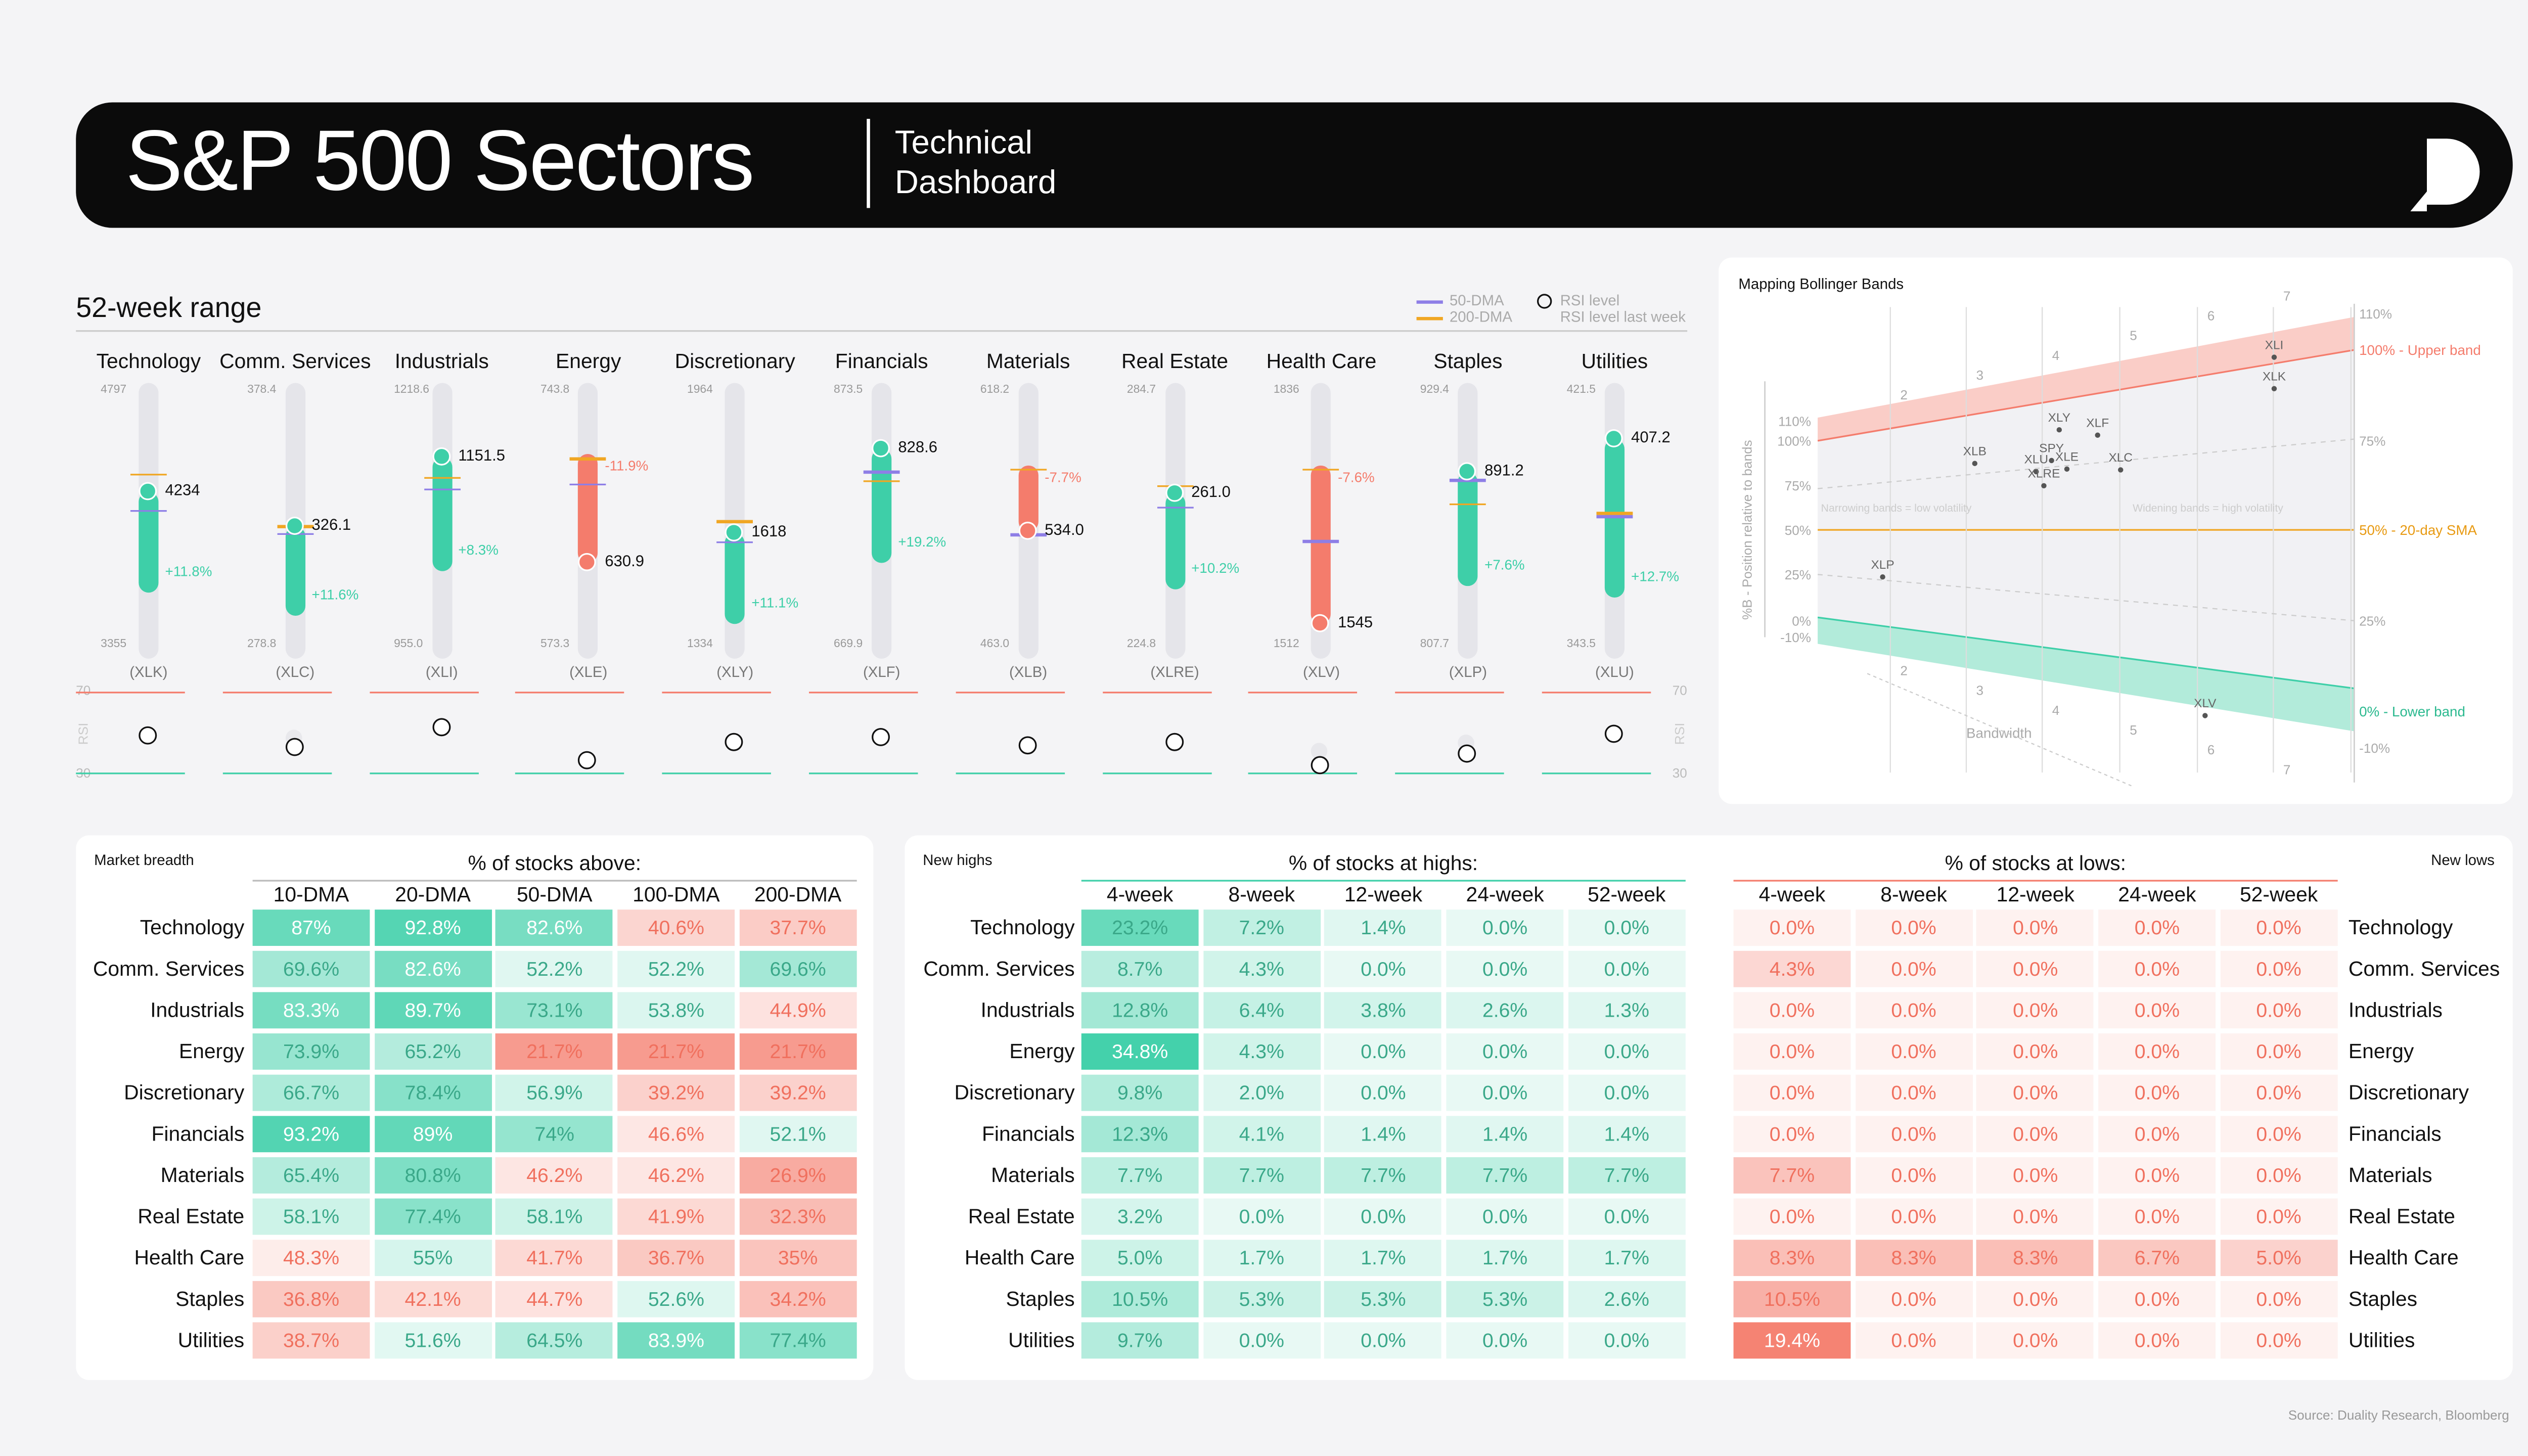 This screenshot has width=2528, height=1456. I want to click on change-label: +11.8%, so click(189, 570).